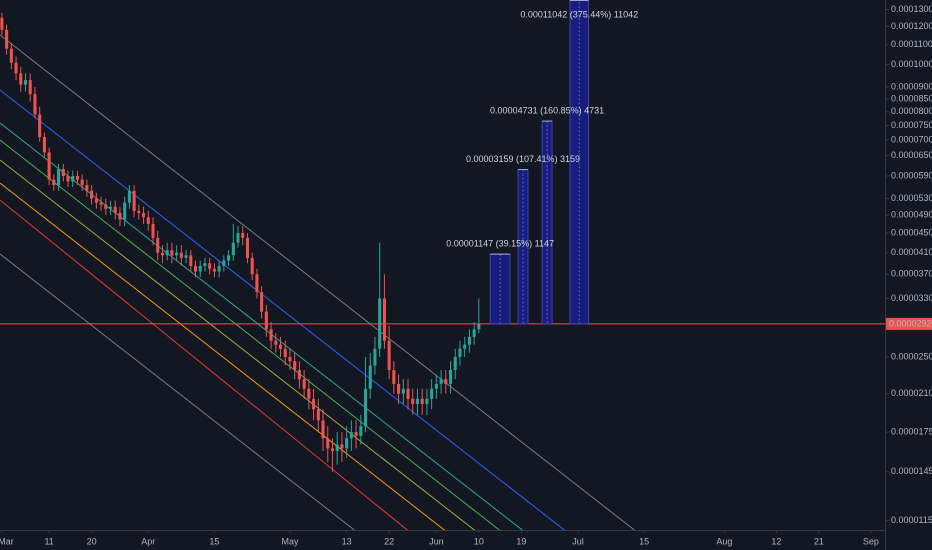 The width and height of the screenshot is (932, 550). What do you see at coordinates (579, 14) in the screenshot?
I see `target-label: 0.00011042 (375.44%) 11042` at bounding box center [579, 14].